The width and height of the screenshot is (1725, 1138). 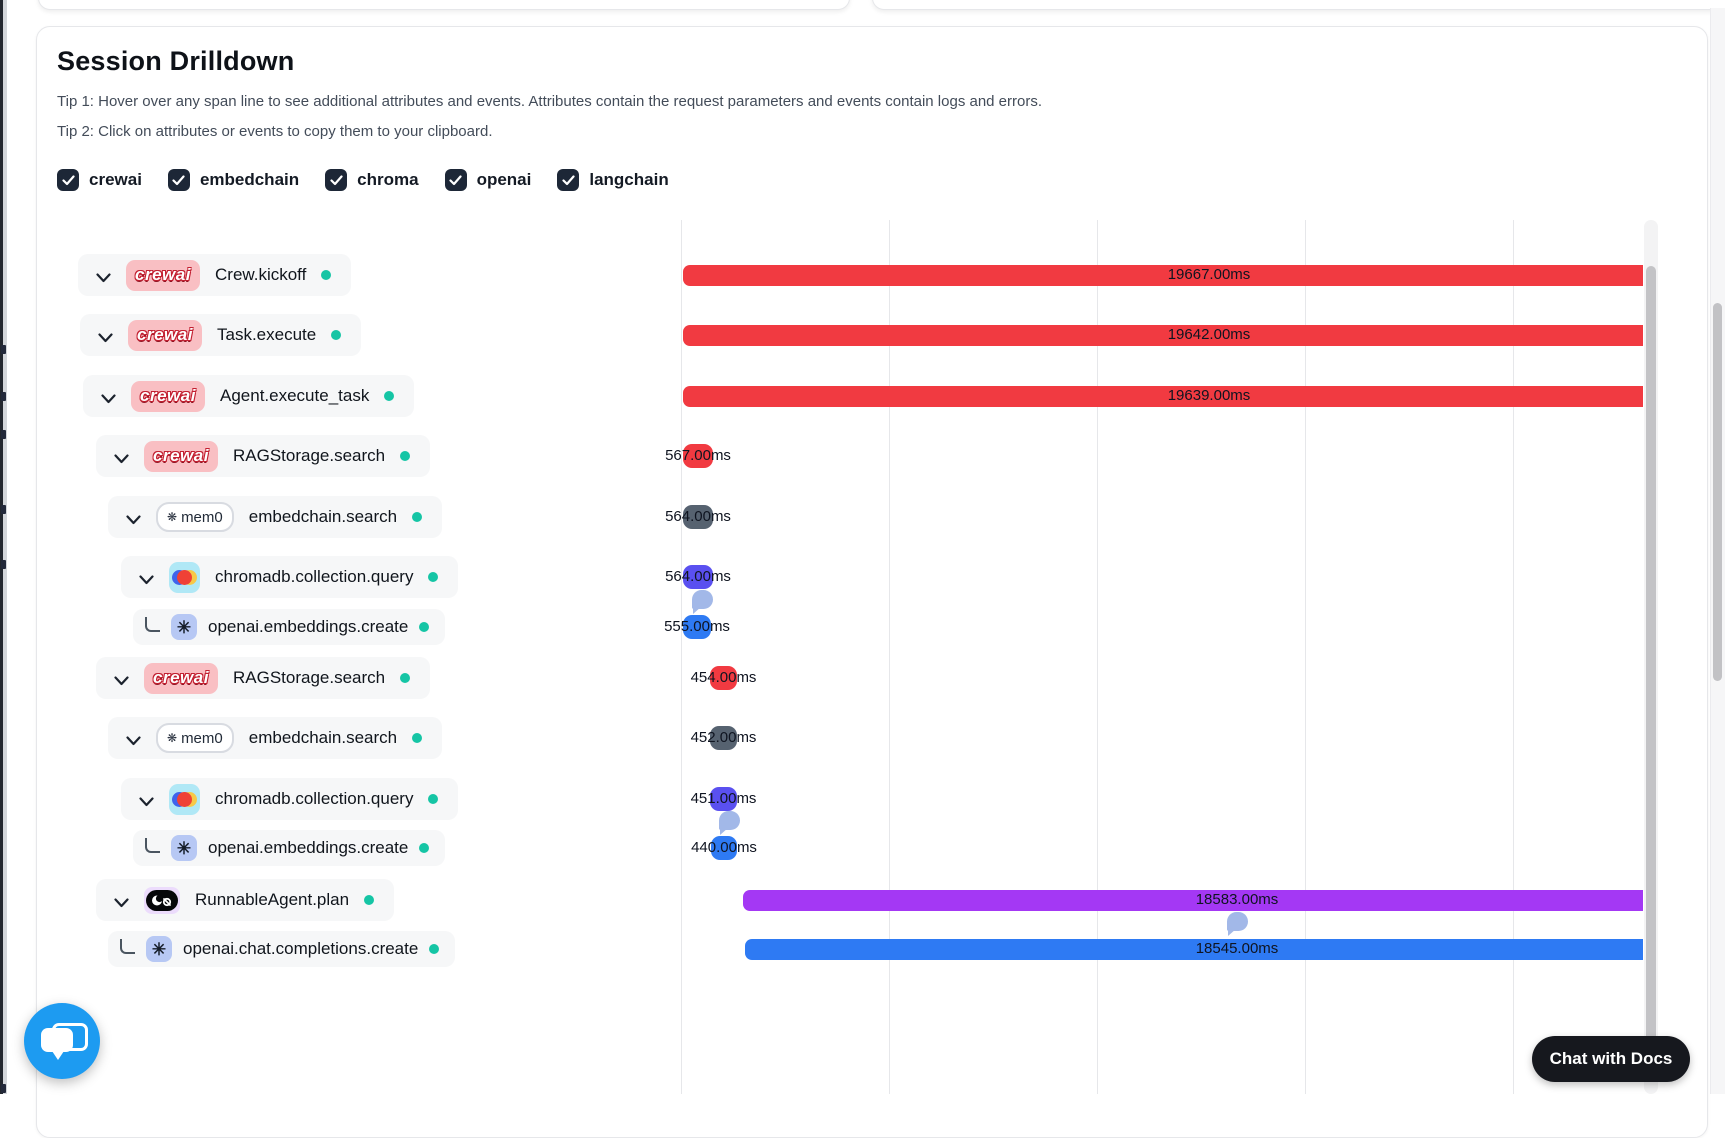 What do you see at coordinates (184, 627) in the screenshot?
I see `openai-logo: ✳` at bounding box center [184, 627].